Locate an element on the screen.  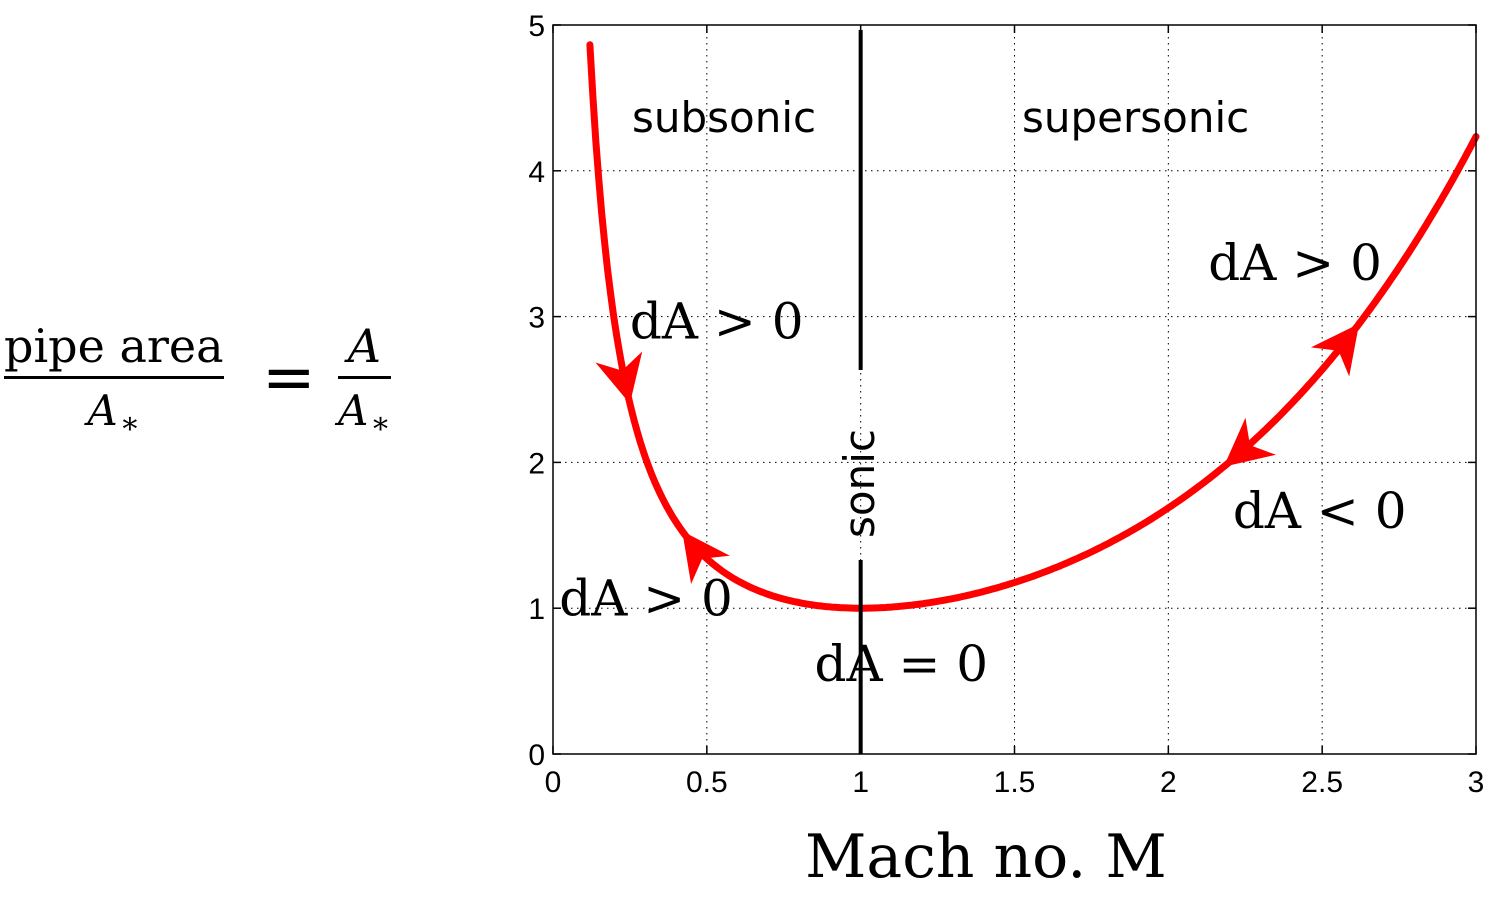
lhs-denominator: A∗ is located at coordinates (113, 417).